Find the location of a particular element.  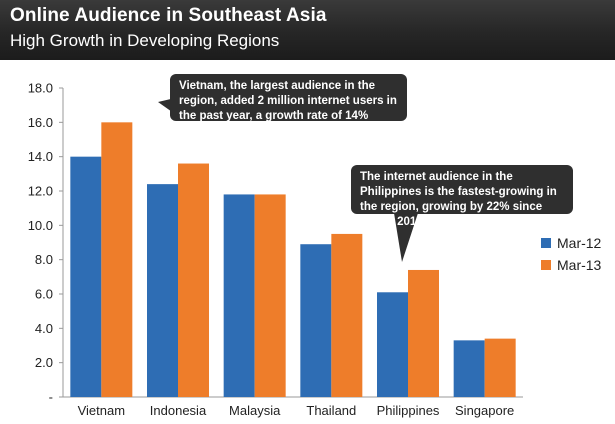

bar-mar-12-vietnam is located at coordinates (86, 276).